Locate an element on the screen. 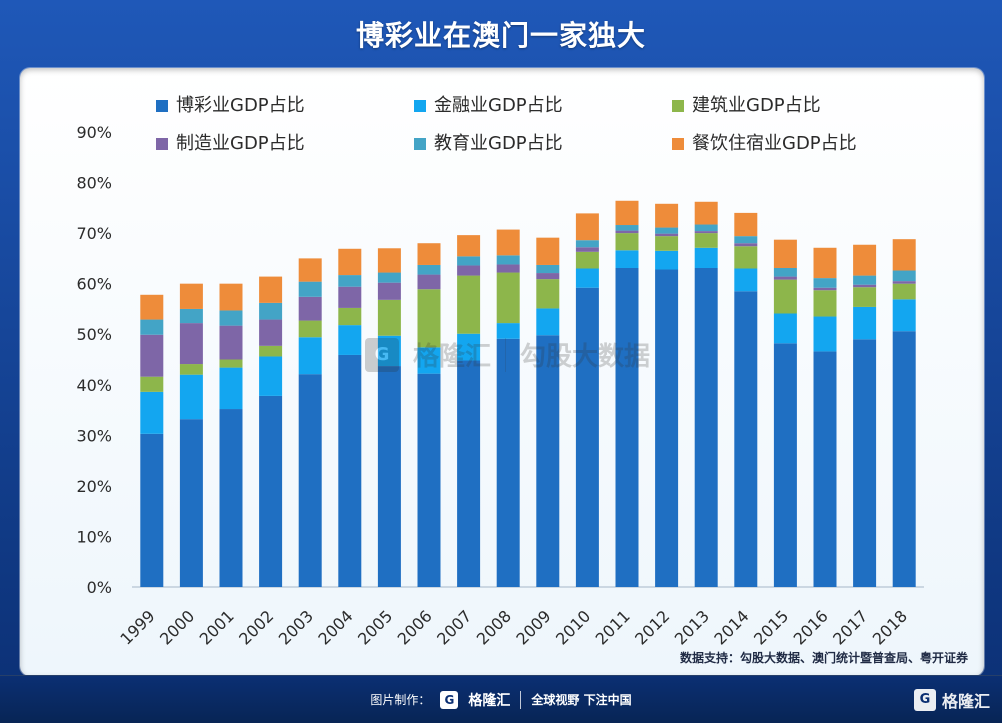  y-tick-label: 90% is located at coordinates (94, 132).